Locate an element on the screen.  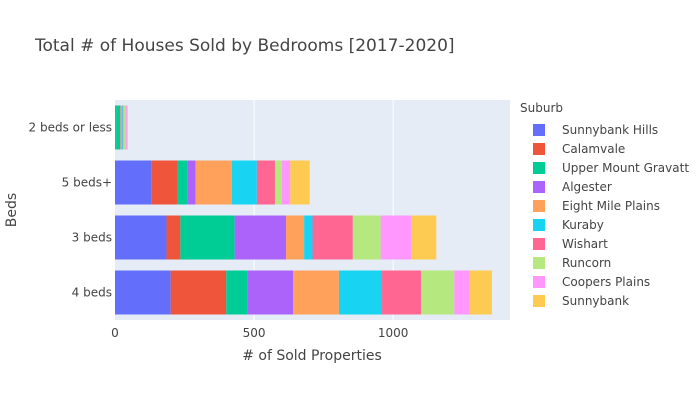
legend-label: Sunnybank Hills is located at coordinates (610, 130).